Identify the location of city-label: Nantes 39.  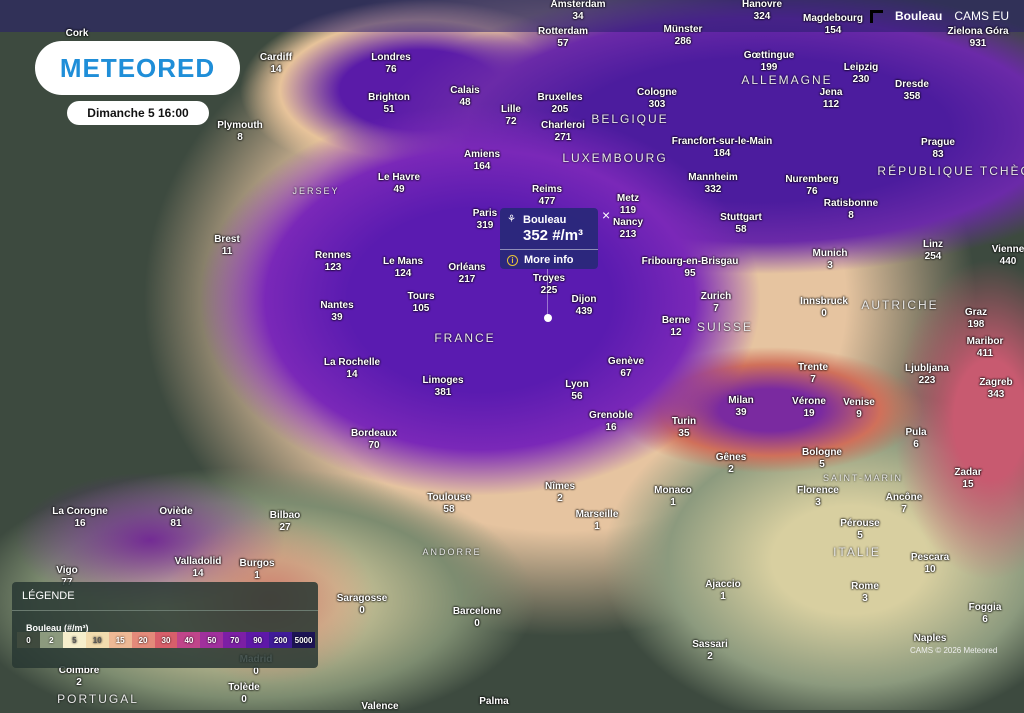
(336, 312).